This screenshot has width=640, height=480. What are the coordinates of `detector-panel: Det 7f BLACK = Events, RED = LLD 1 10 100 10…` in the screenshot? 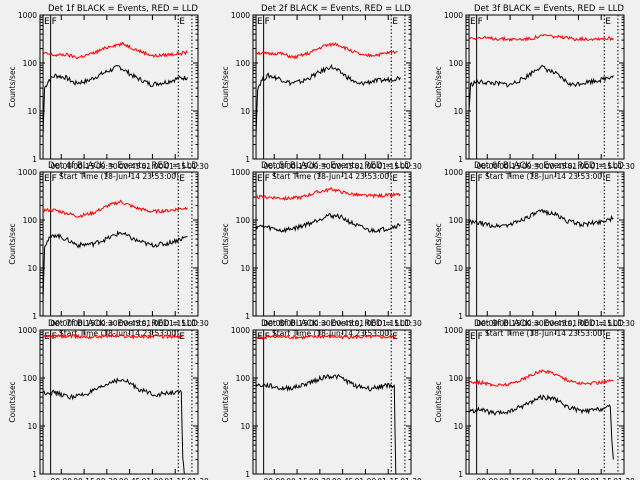 It's located at (108, 399).